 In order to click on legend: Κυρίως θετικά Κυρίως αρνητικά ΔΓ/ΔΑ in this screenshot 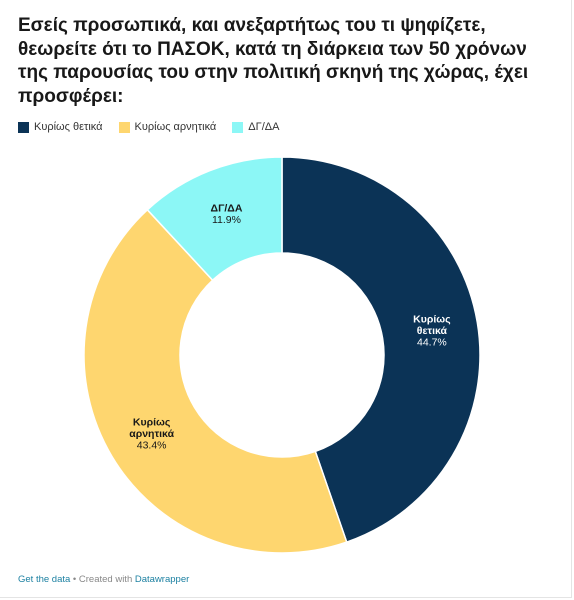, I will do `click(156, 127)`.